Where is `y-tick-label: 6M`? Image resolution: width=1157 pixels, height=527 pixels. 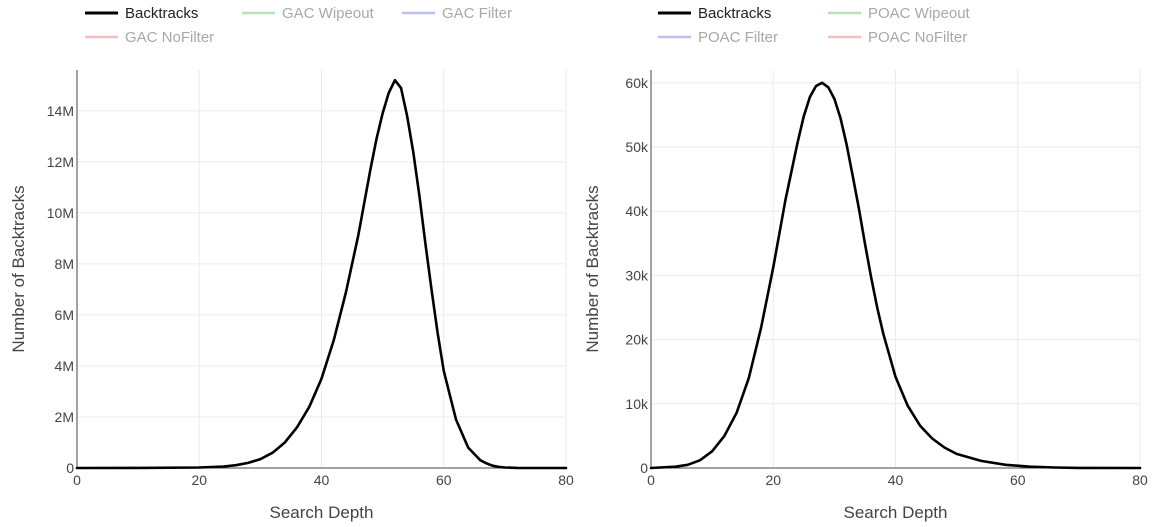
y-tick-label: 6M is located at coordinates (64, 315).